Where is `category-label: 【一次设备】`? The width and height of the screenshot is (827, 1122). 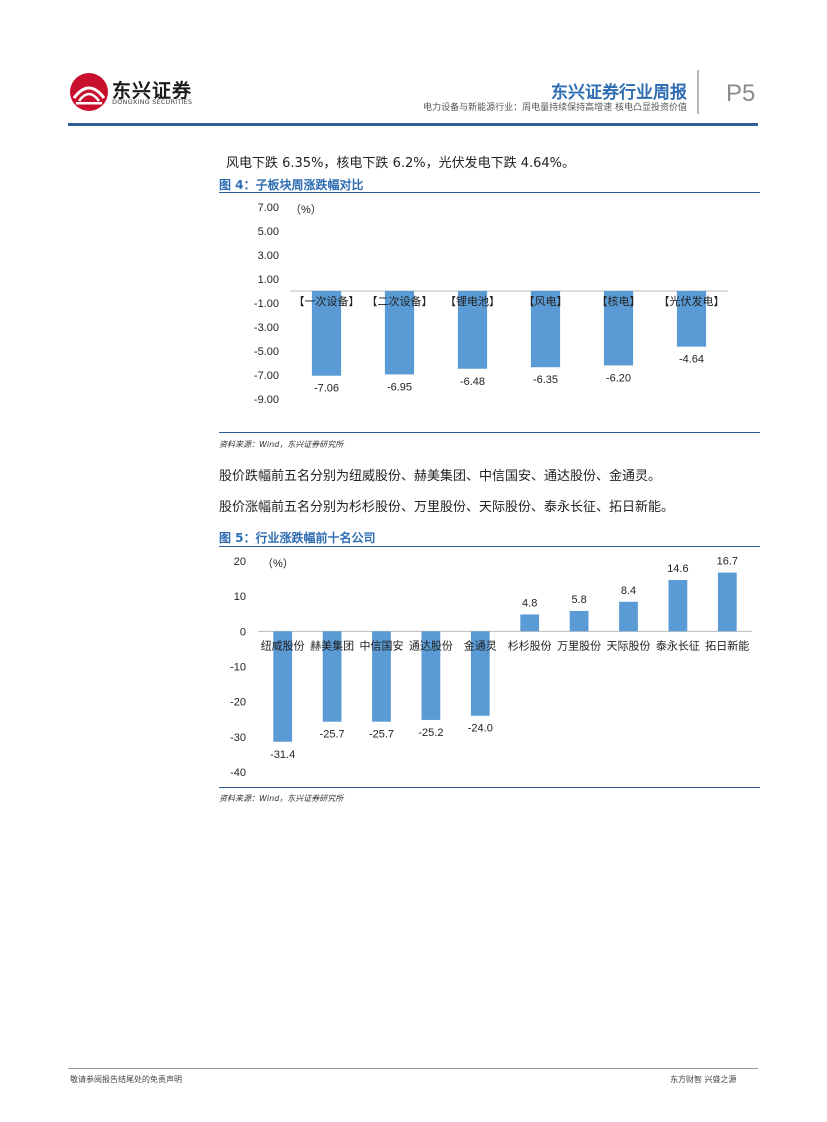 category-label: 【一次设备】 is located at coordinates (327, 301).